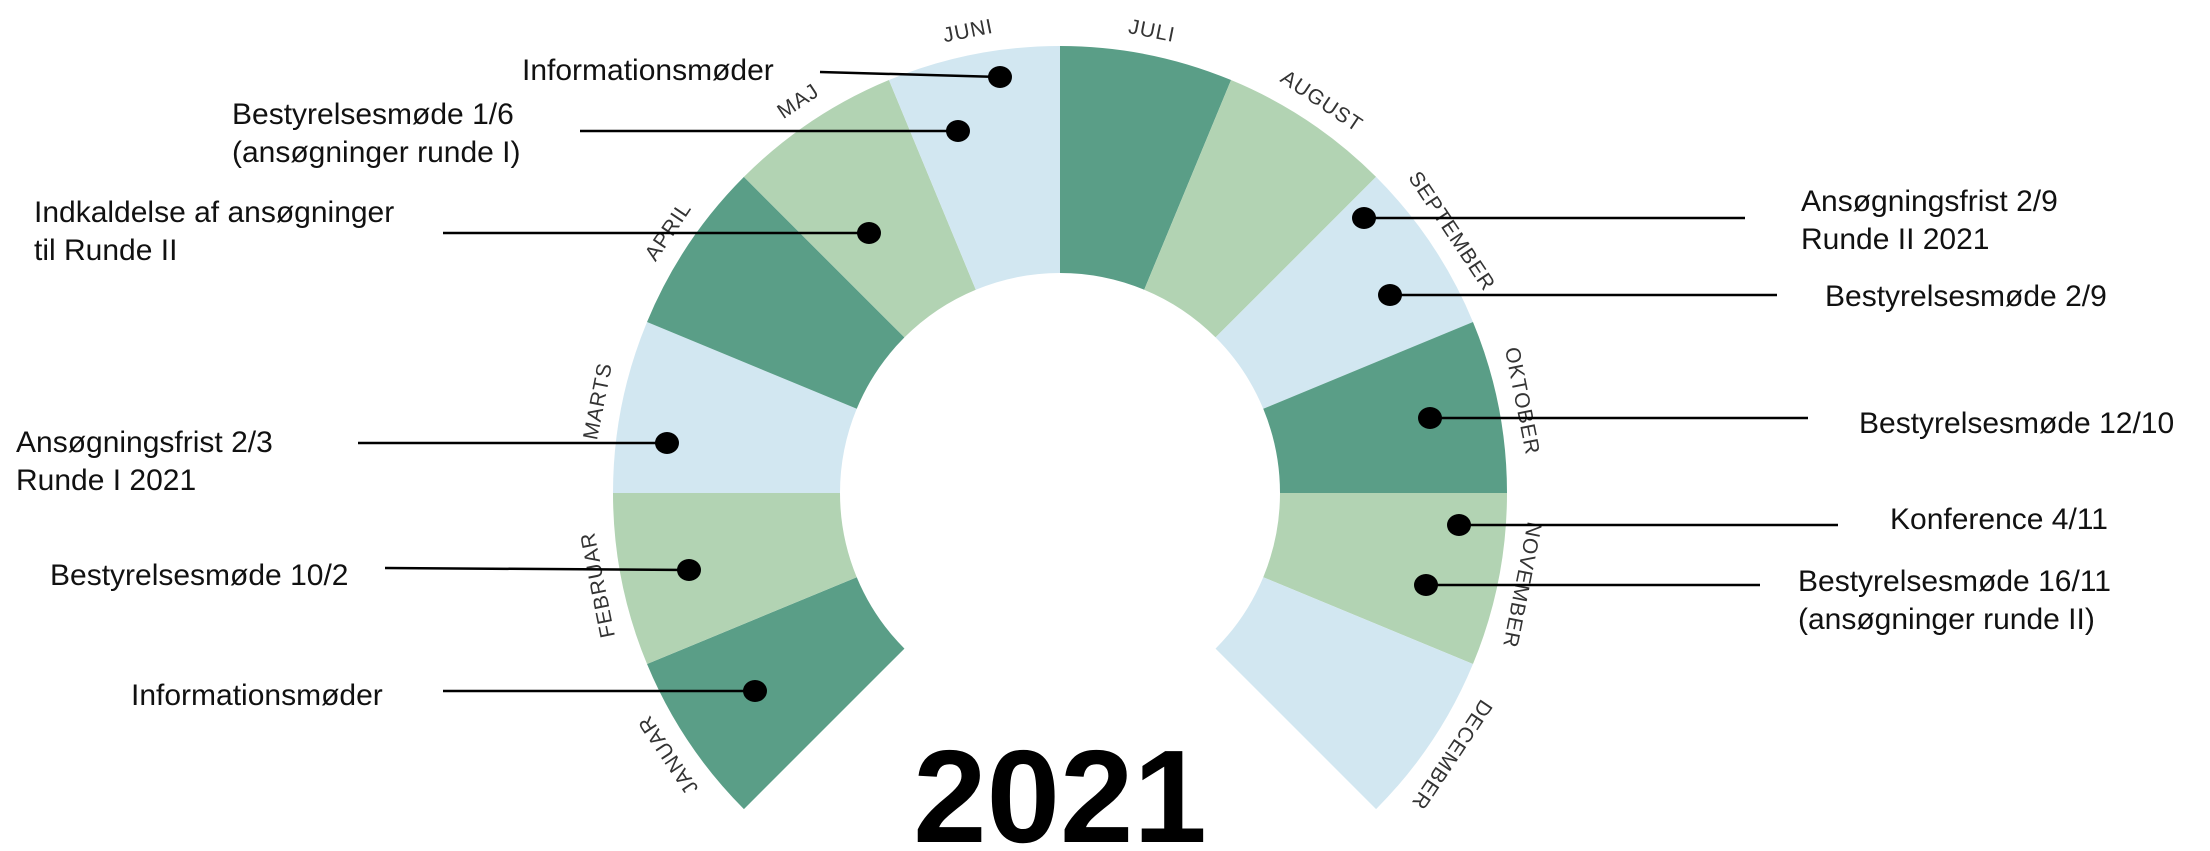 The height and width of the screenshot is (851, 2210). What do you see at coordinates (1742, 296) in the screenshot?
I see `event-bestyrelsesmode-2-9: Bestyrelsesmøde 2/9` at bounding box center [1742, 296].